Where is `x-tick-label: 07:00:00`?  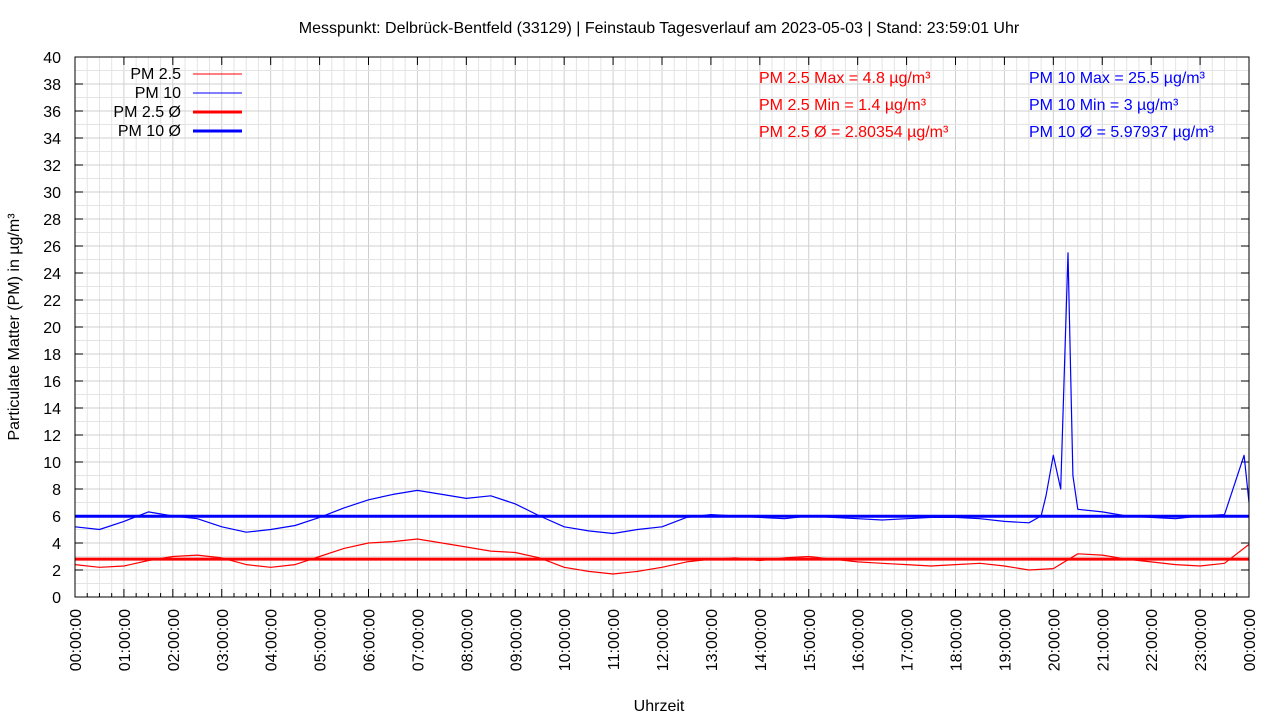
x-tick-label: 07:00:00 is located at coordinates (418, 640).